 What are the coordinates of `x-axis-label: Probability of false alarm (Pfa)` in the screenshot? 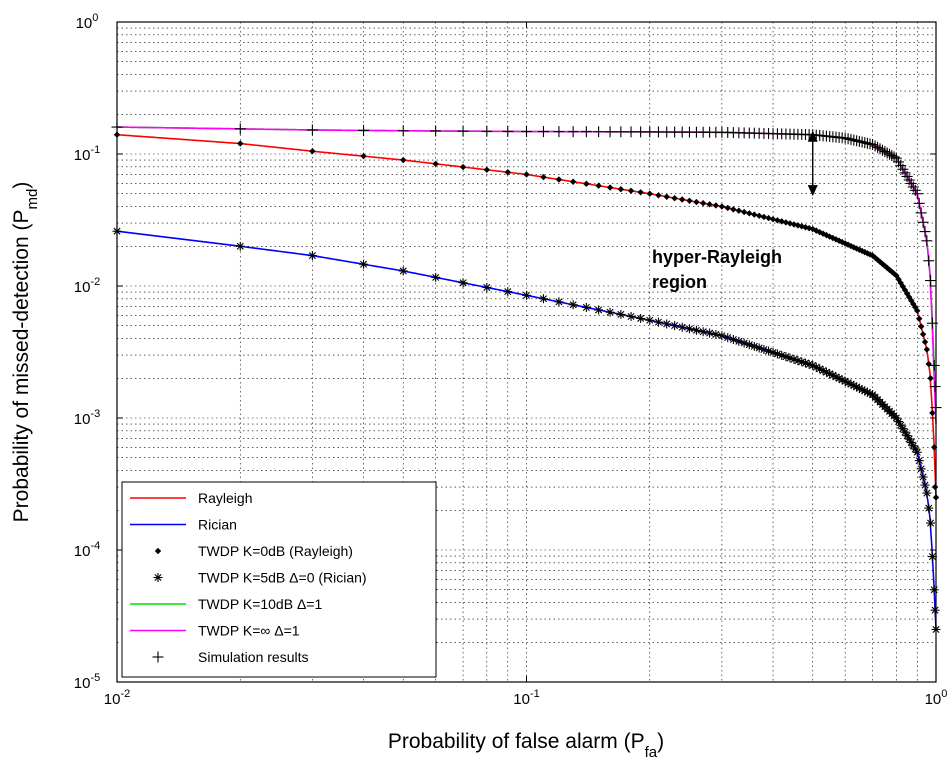 It's located at (526, 745).